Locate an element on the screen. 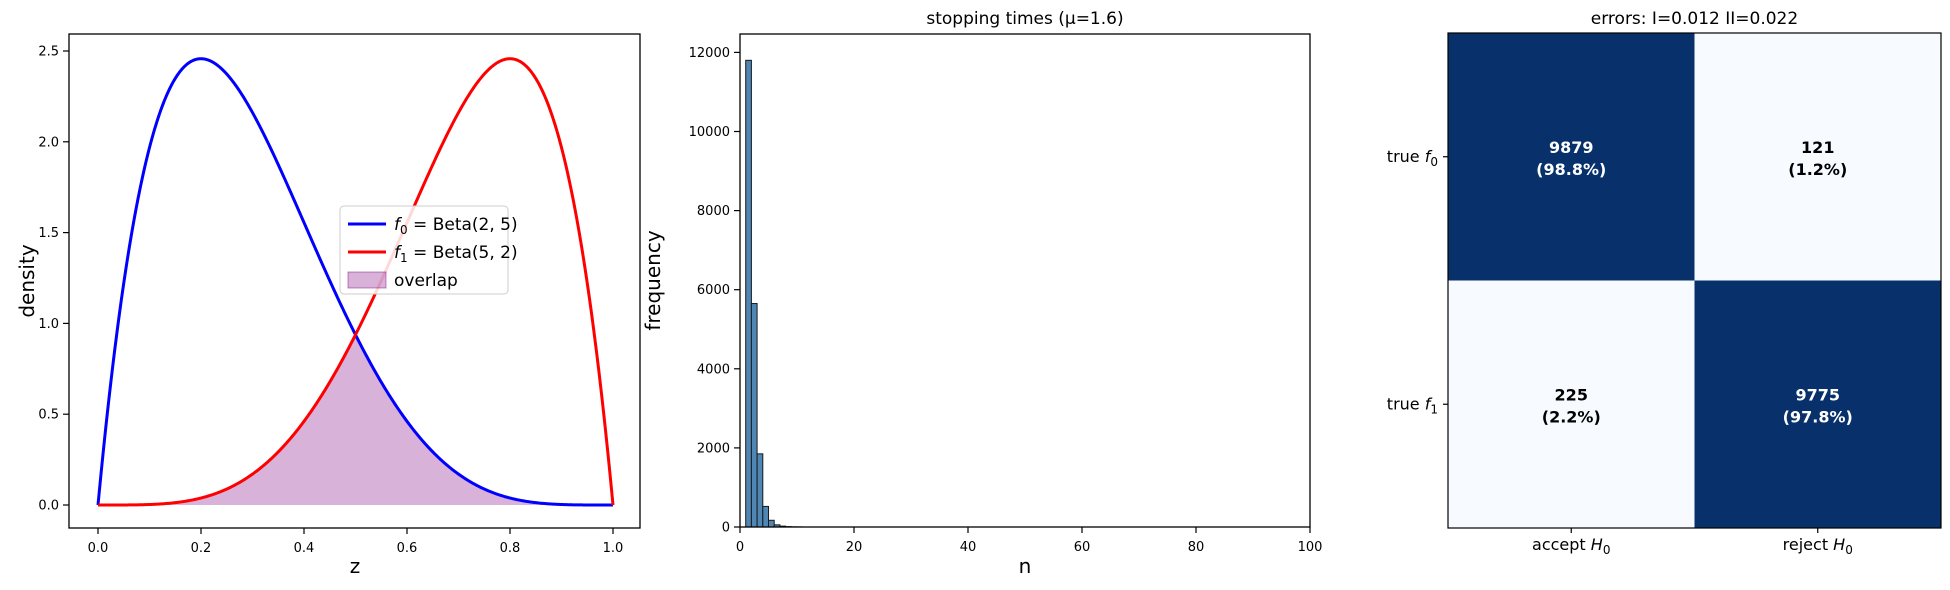  matrix-cell-count: 9879 is located at coordinates (1571, 147).